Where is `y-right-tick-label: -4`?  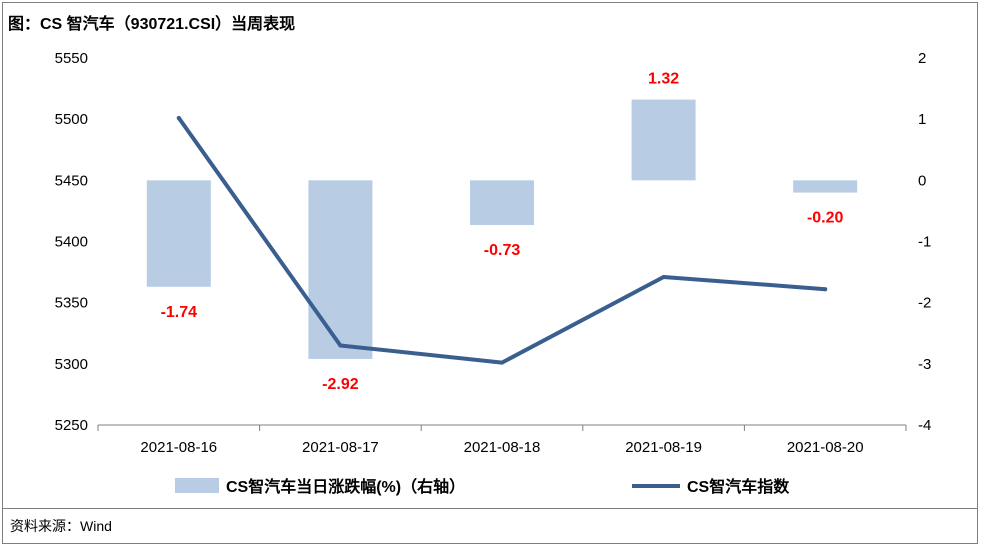
y-right-tick-label: -4 is located at coordinates (924, 425).